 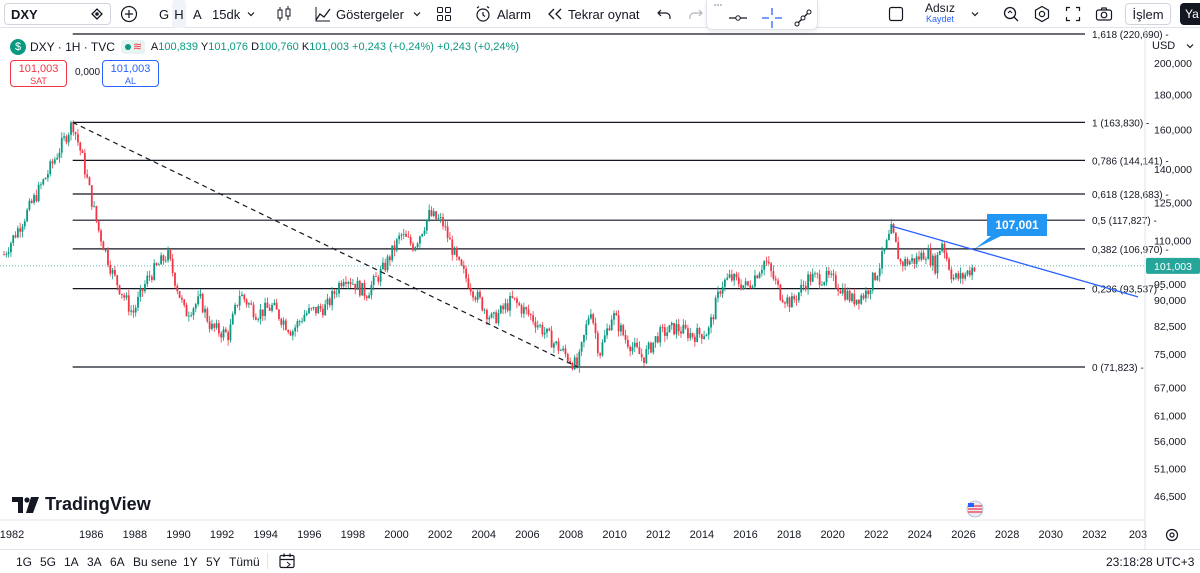 I want to click on publish-button: Ya, so click(x=1190, y=14).